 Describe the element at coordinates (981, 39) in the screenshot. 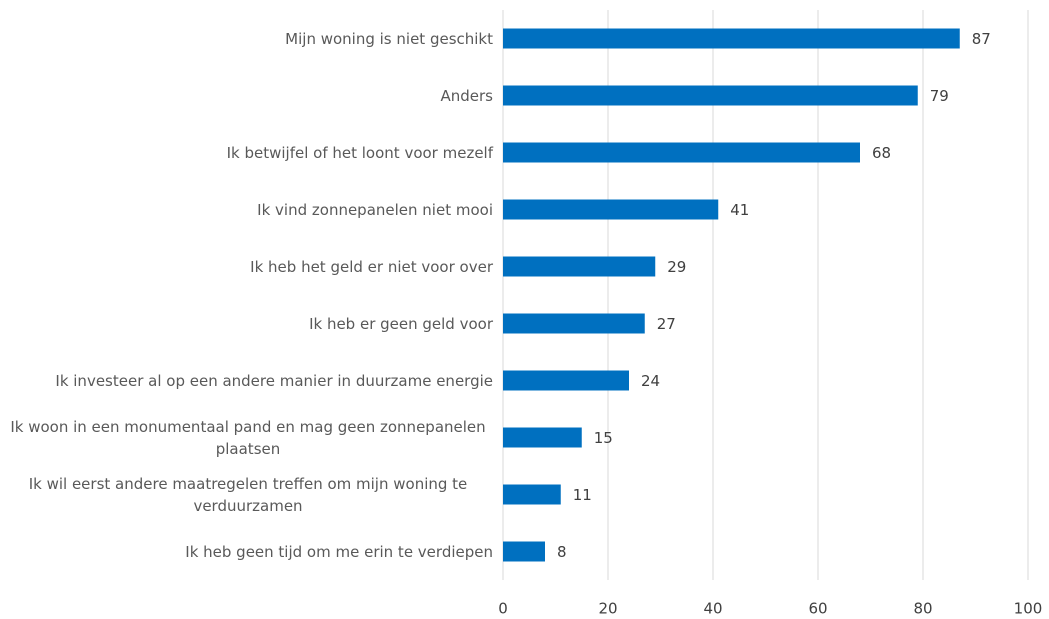

I see `value-label: 87` at that location.